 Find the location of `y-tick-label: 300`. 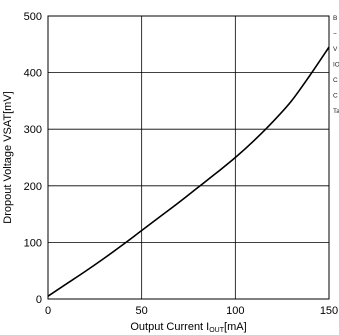

y-tick-label: 300 is located at coordinates (33, 130).